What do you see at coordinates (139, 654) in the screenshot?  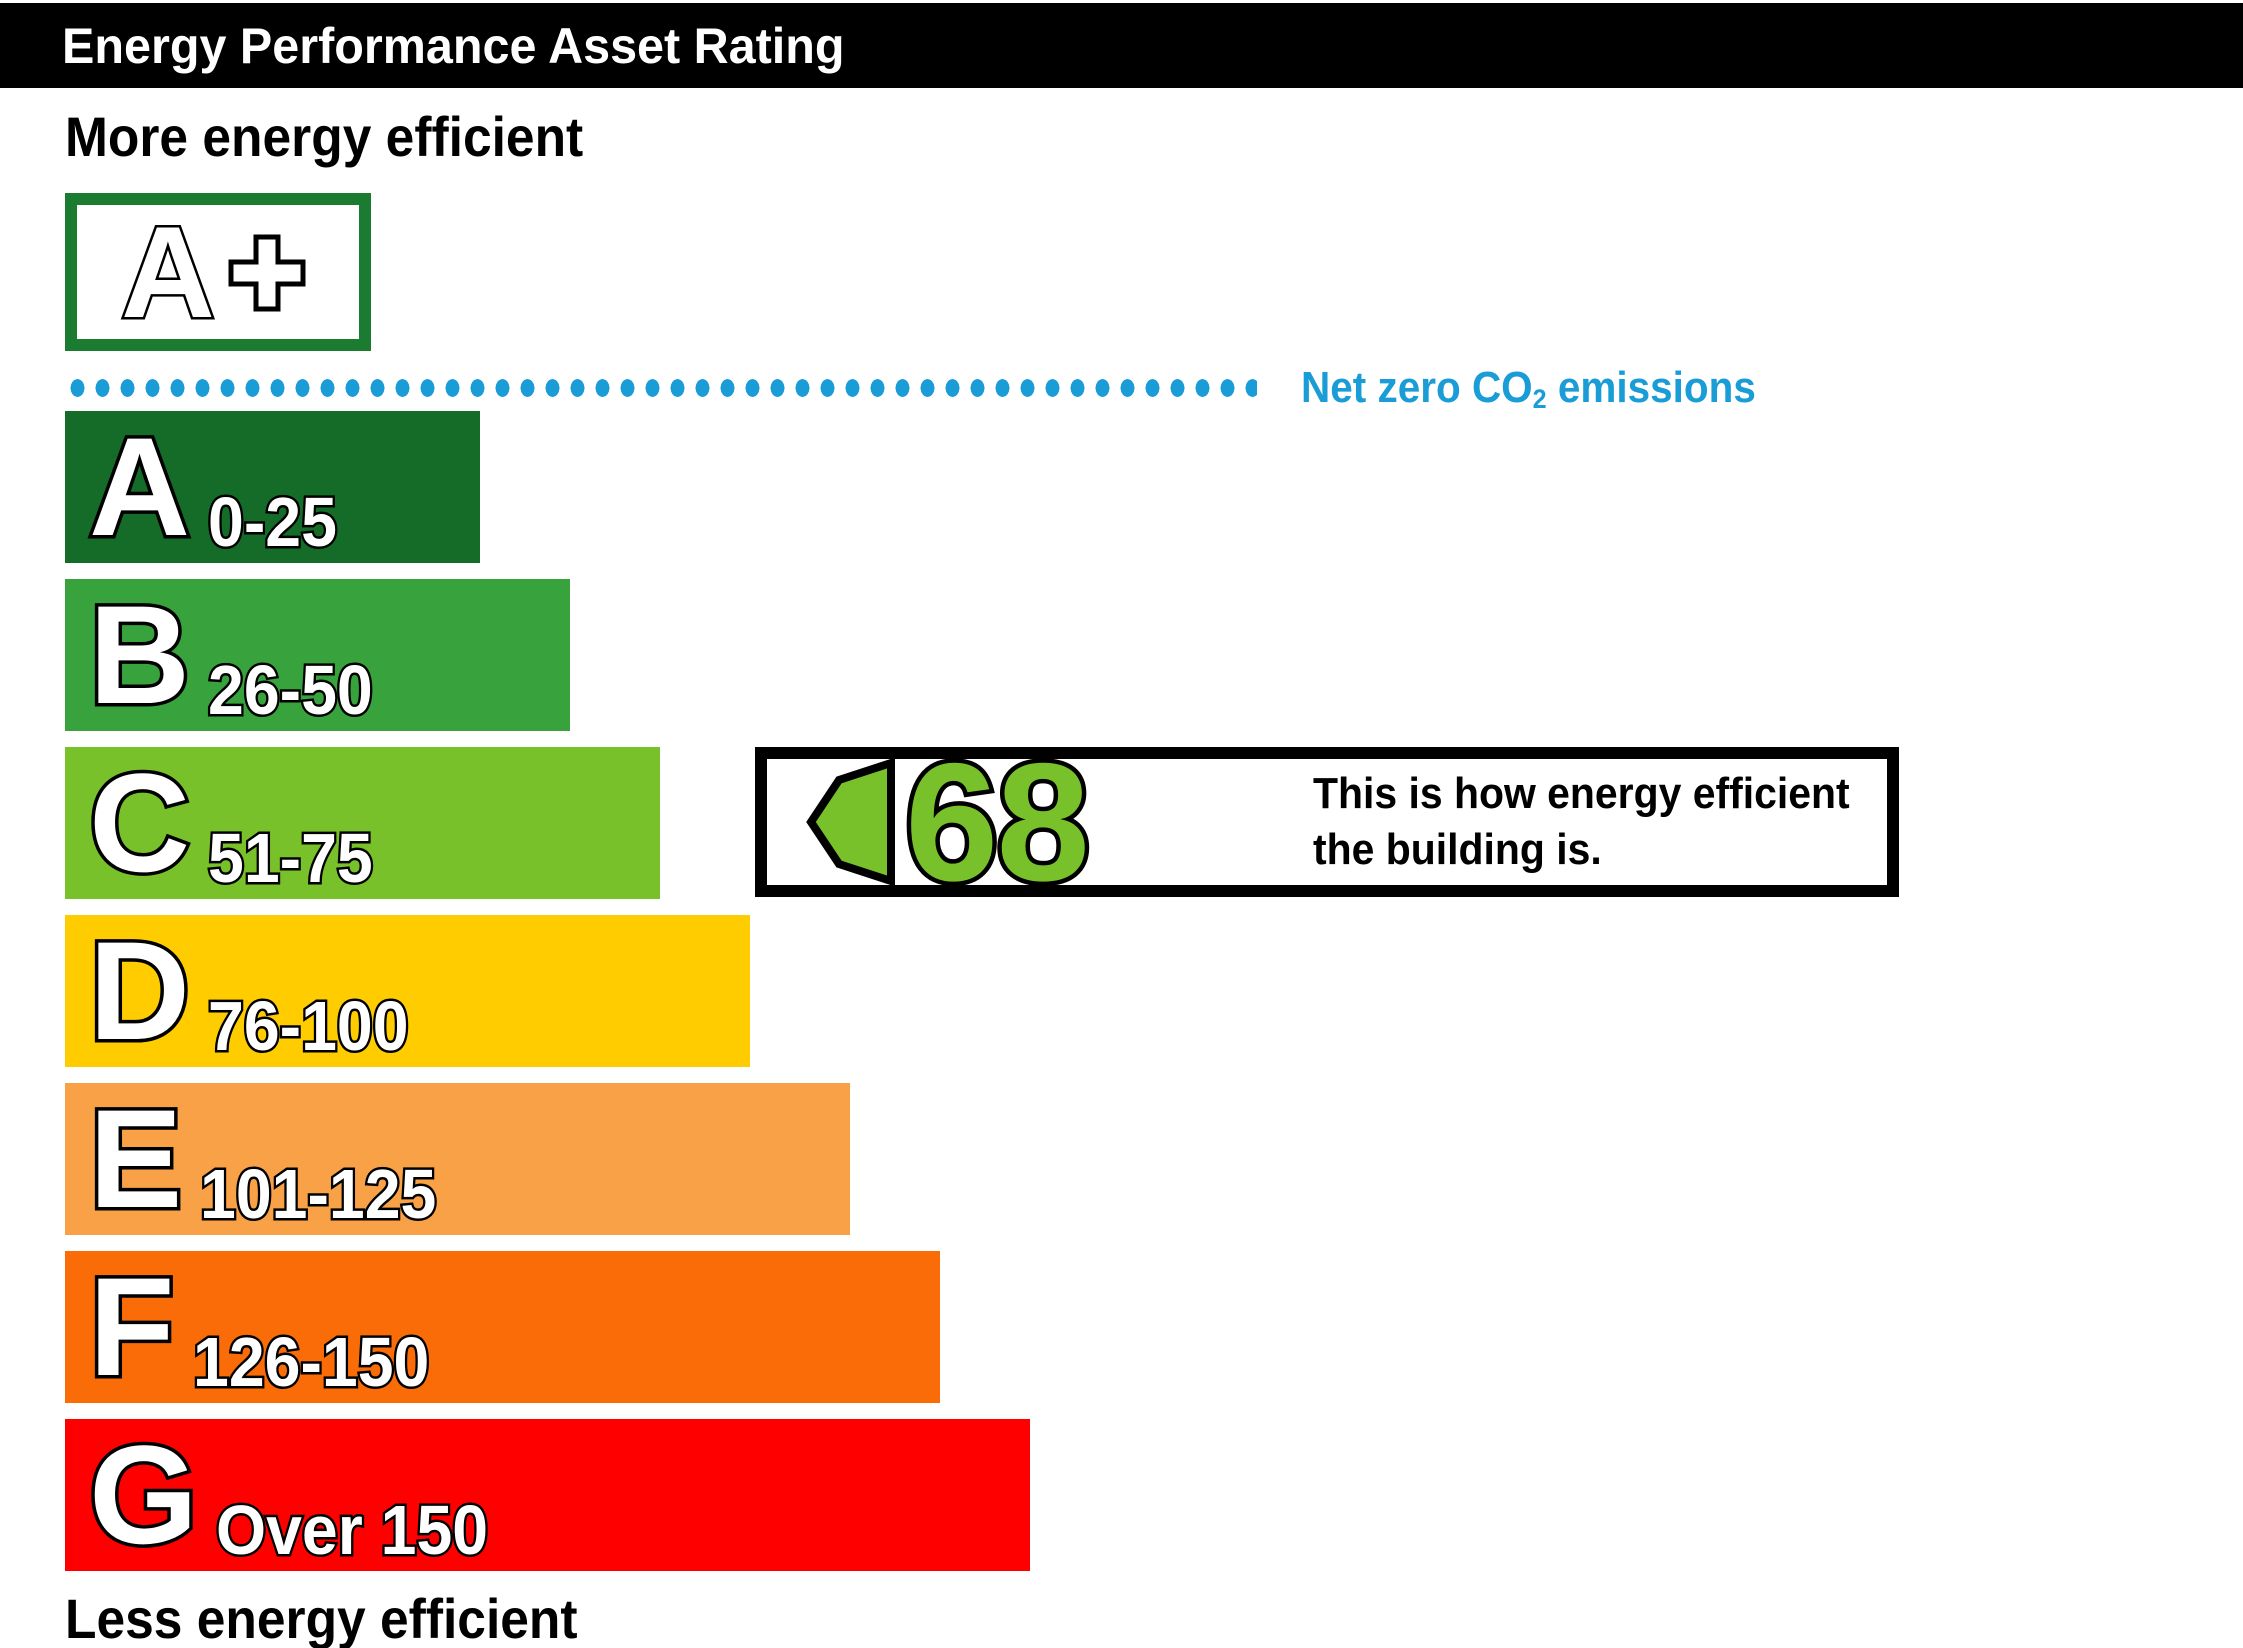 I see `band-b-letter: B` at bounding box center [139, 654].